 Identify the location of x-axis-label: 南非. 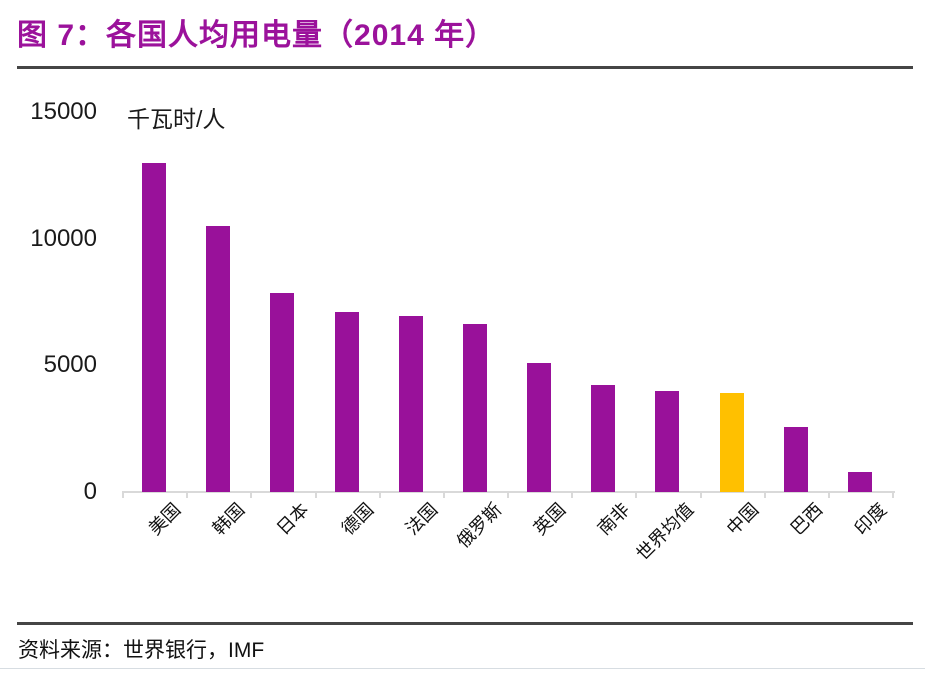
(614, 519).